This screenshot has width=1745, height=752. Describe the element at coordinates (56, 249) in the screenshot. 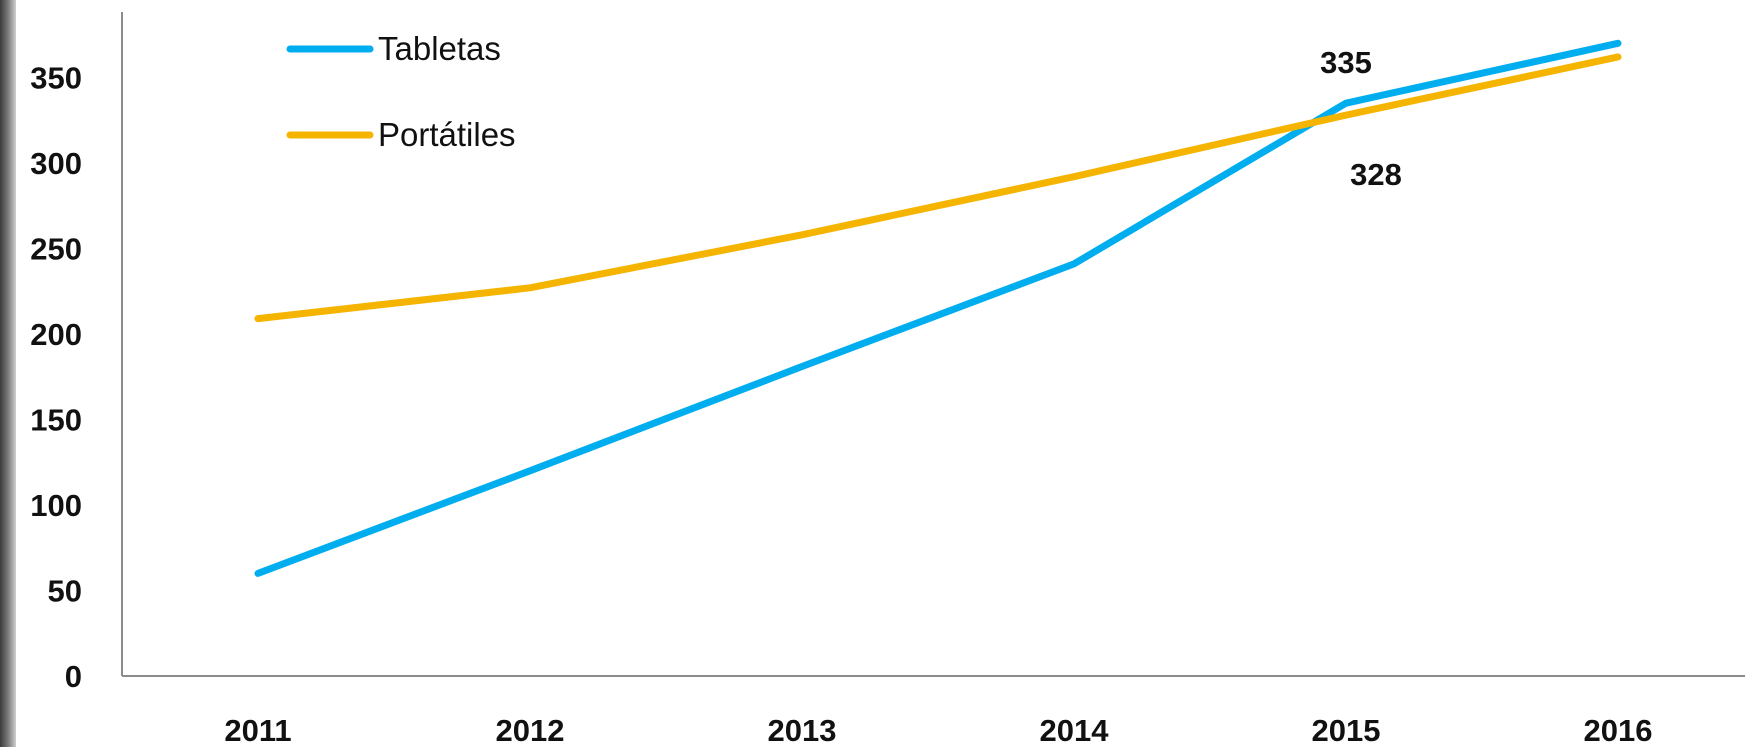

I see `y-tick-label: 250` at that location.